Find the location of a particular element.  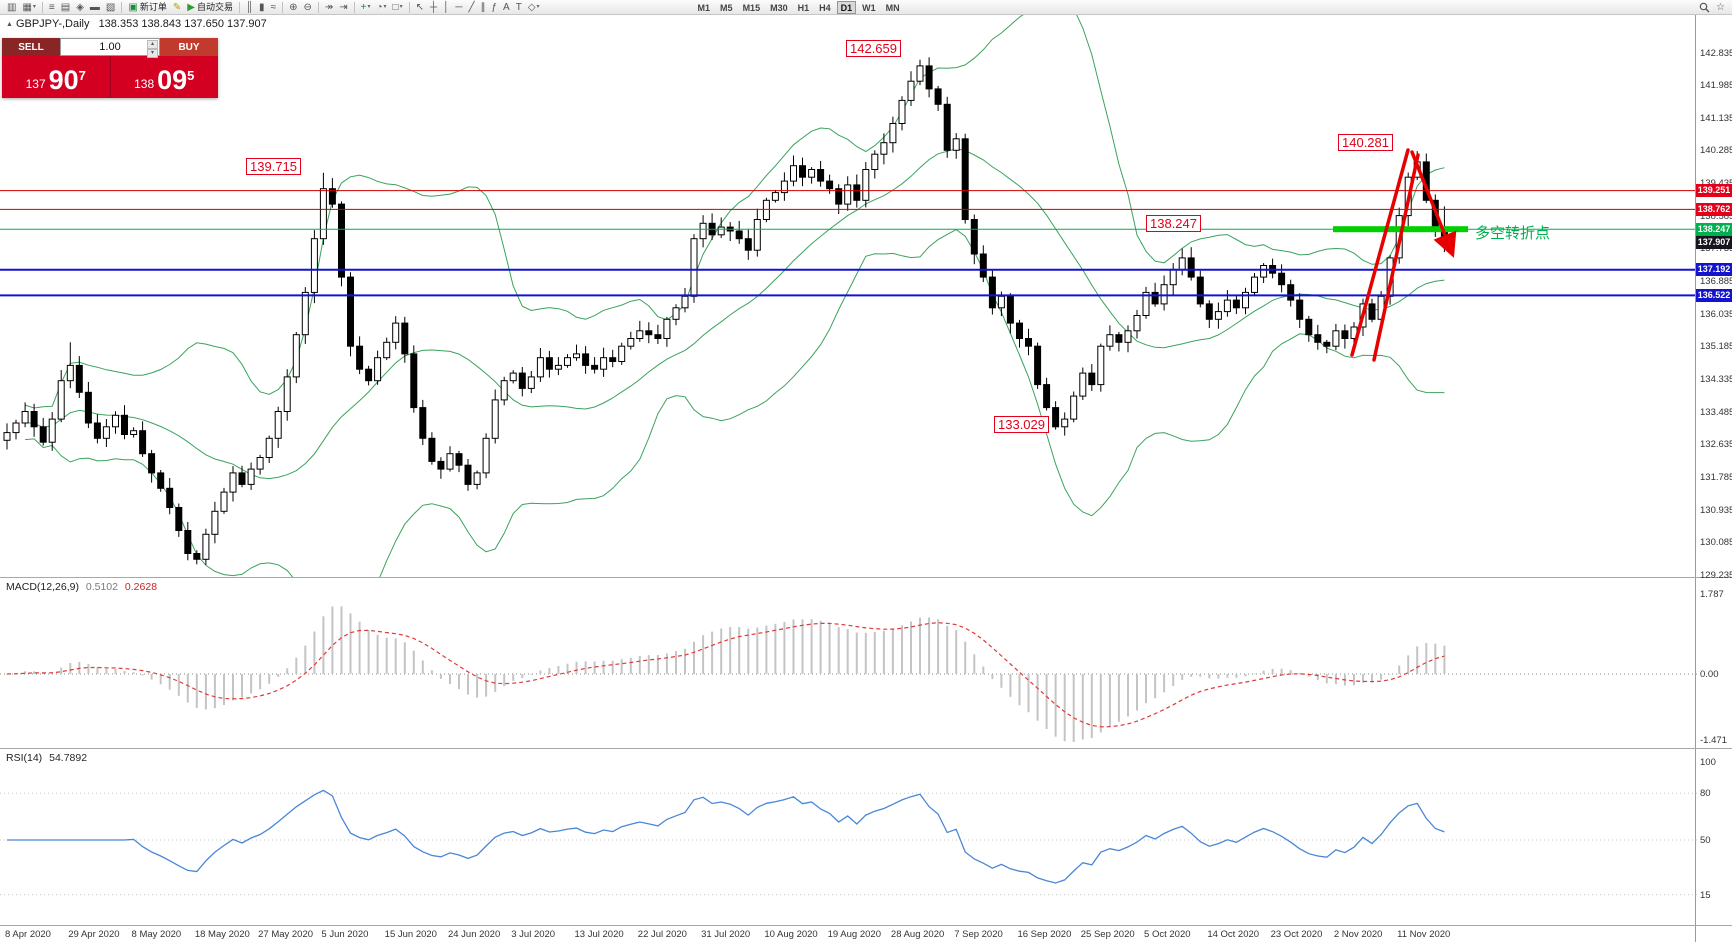

chart-text-annotation: 多空转折点 is located at coordinates (1513, 233).